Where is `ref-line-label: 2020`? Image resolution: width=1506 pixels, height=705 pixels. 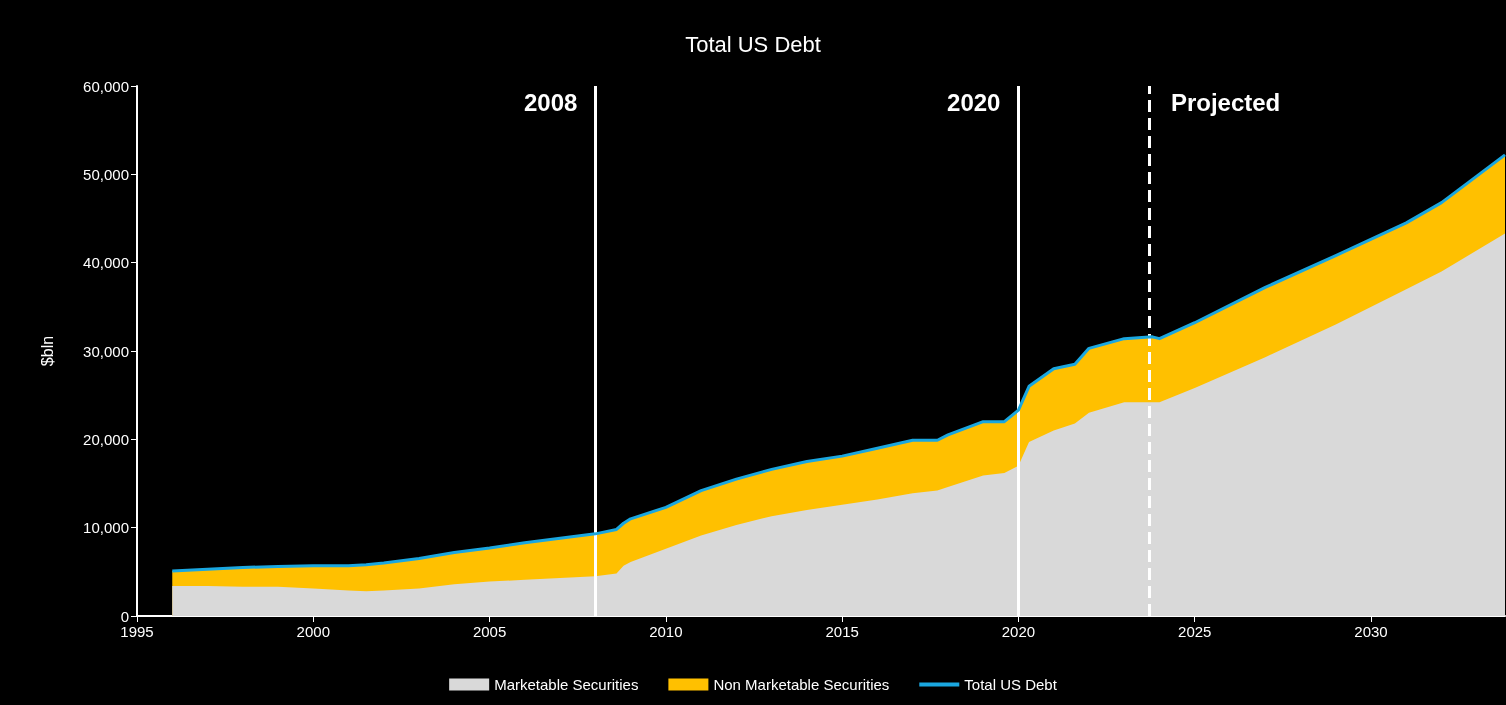
ref-line-label: 2020 is located at coordinates (974, 102).